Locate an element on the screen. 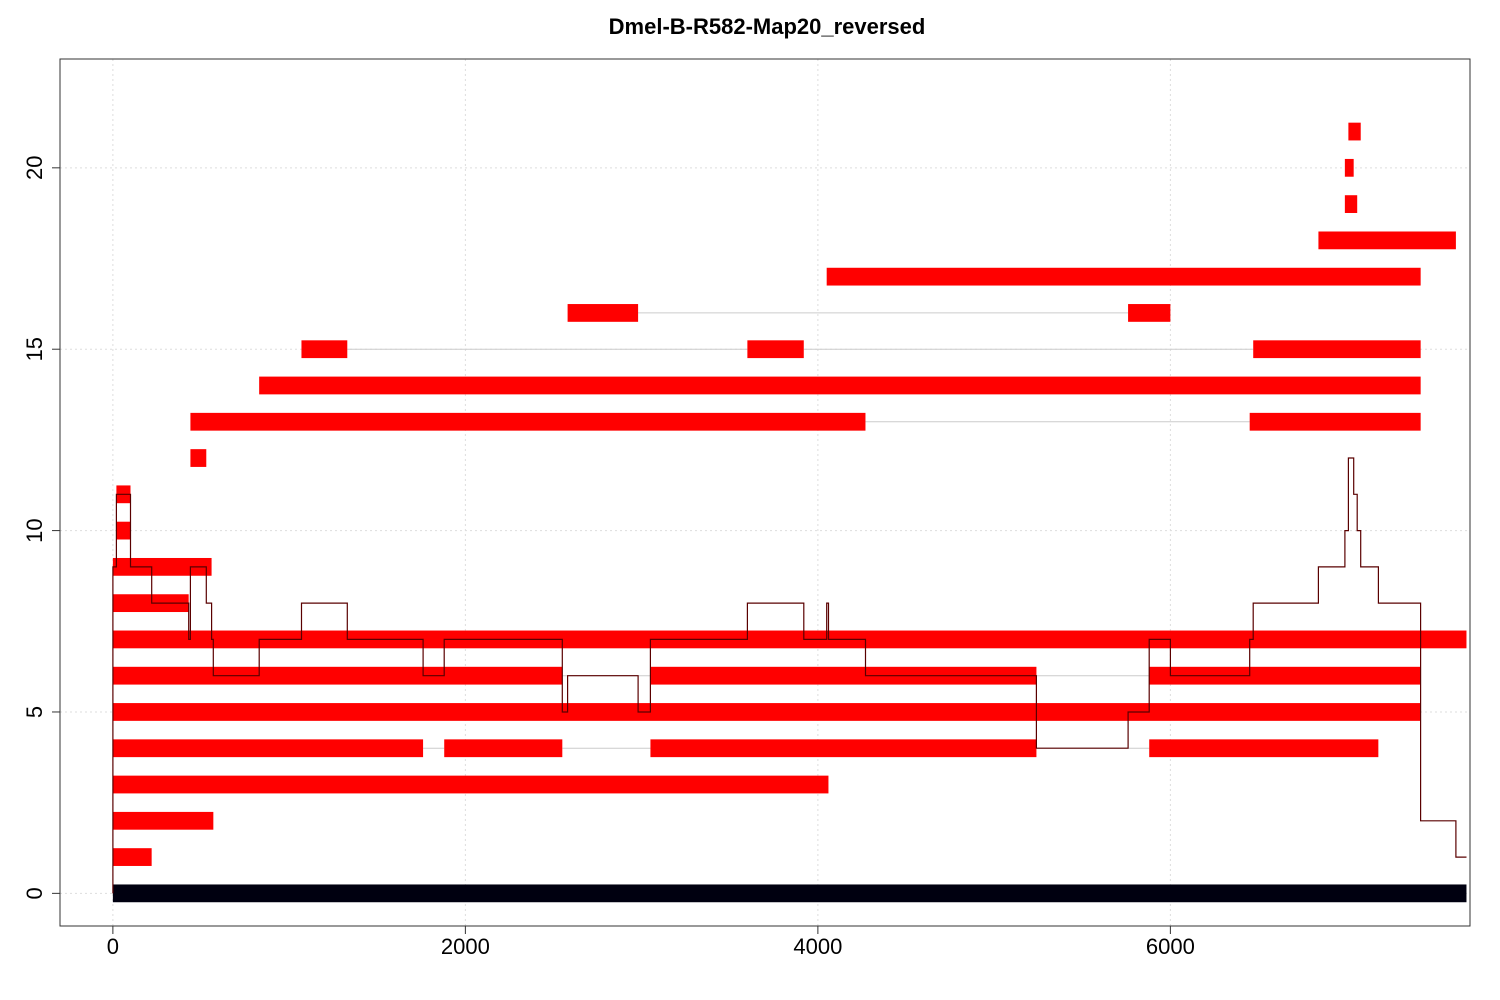 This screenshot has height=1000, width=1500. y-axis: 0 5 10 15 20 is located at coordinates (41, 528).